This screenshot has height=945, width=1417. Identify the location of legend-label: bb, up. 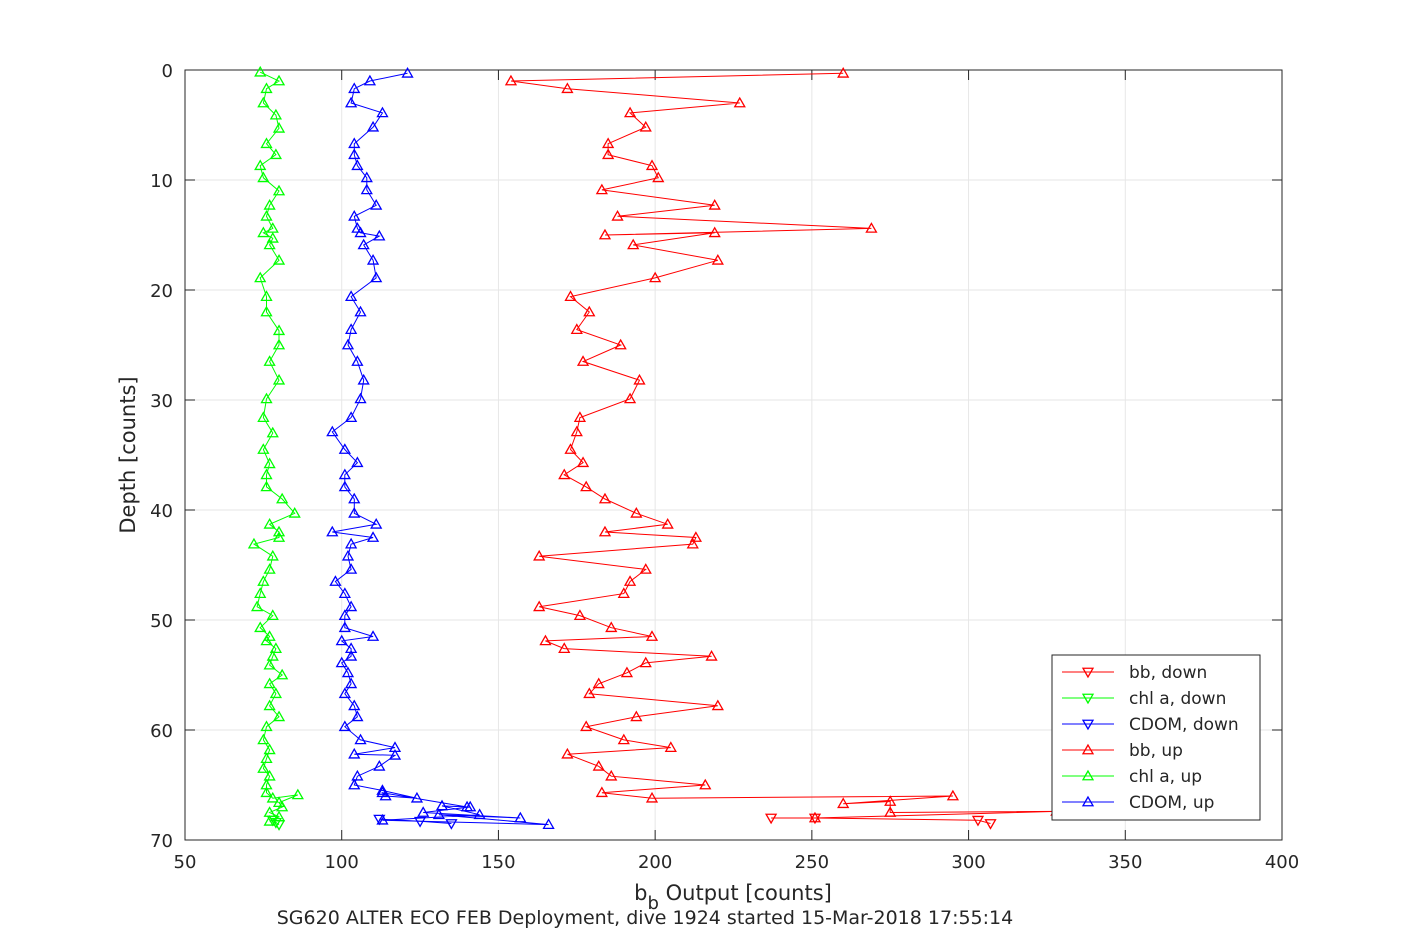
(1156, 751).